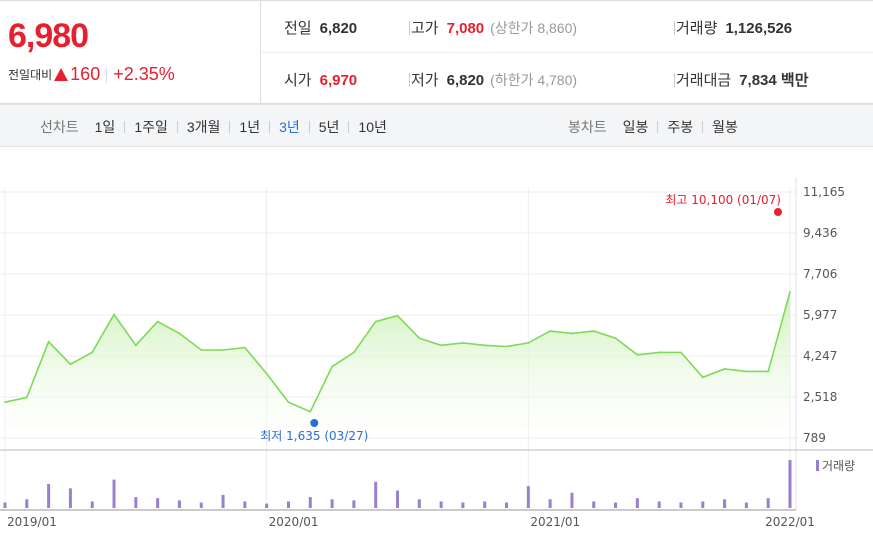  What do you see at coordinates (372, 127) in the screenshot?
I see `period-tab-6: 10년` at bounding box center [372, 127].